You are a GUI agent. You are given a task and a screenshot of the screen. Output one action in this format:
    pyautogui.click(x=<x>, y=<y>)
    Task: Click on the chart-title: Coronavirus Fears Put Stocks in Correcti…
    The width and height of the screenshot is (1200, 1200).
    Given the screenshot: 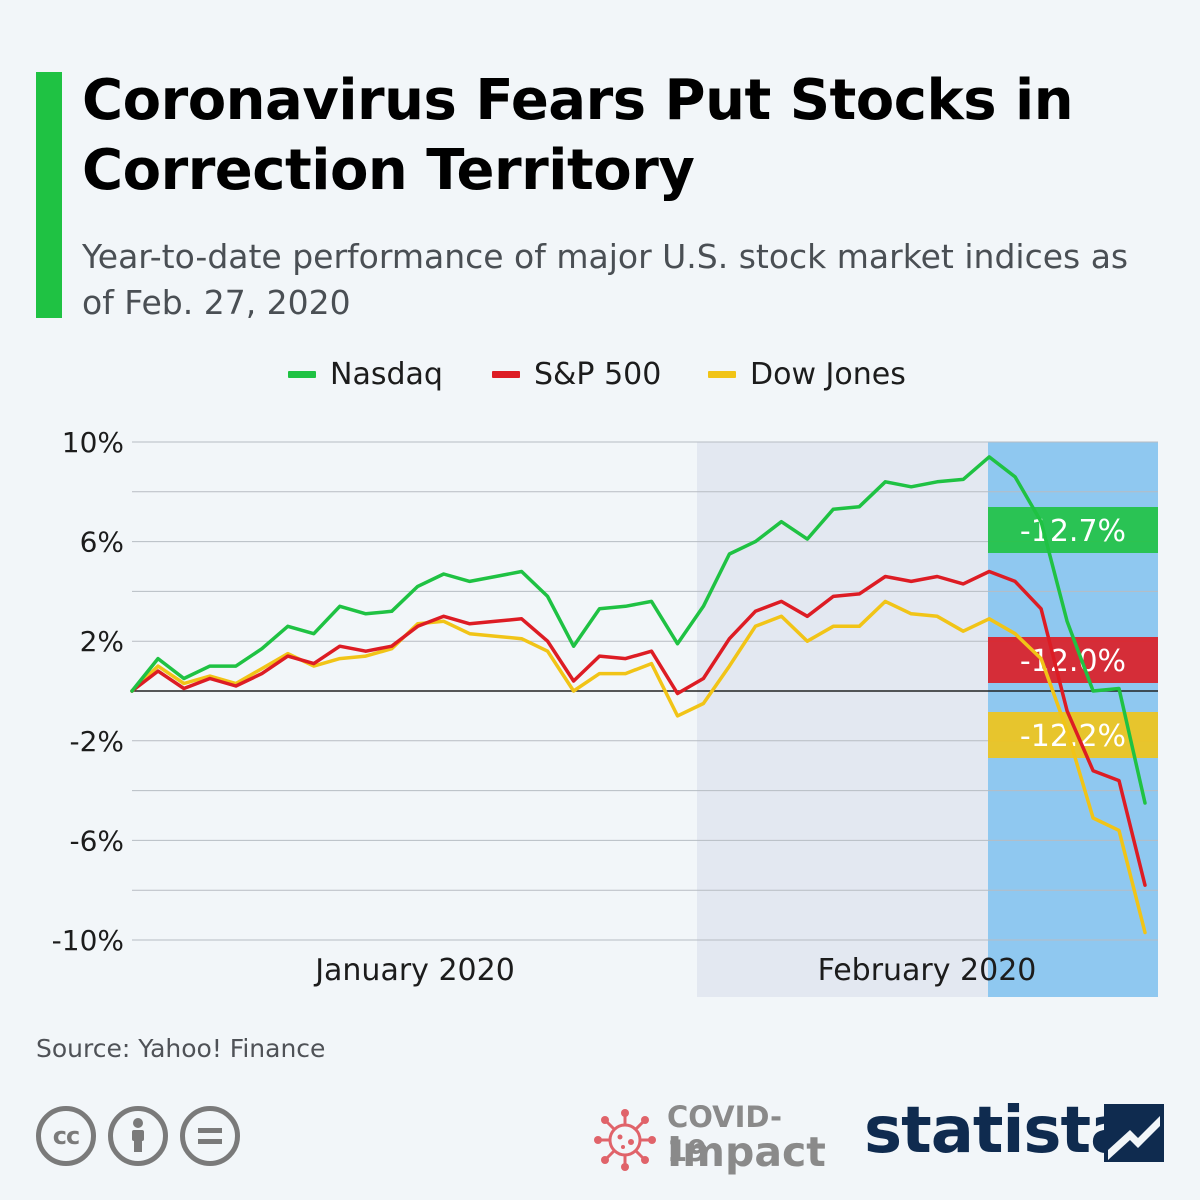 What is the action you would take?
    pyautogui.click(x=578, y=135)
    